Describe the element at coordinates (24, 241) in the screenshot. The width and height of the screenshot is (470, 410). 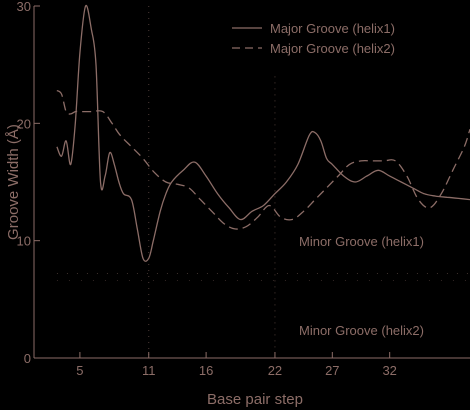
I see `y-tick-label-10: 10` at that location.